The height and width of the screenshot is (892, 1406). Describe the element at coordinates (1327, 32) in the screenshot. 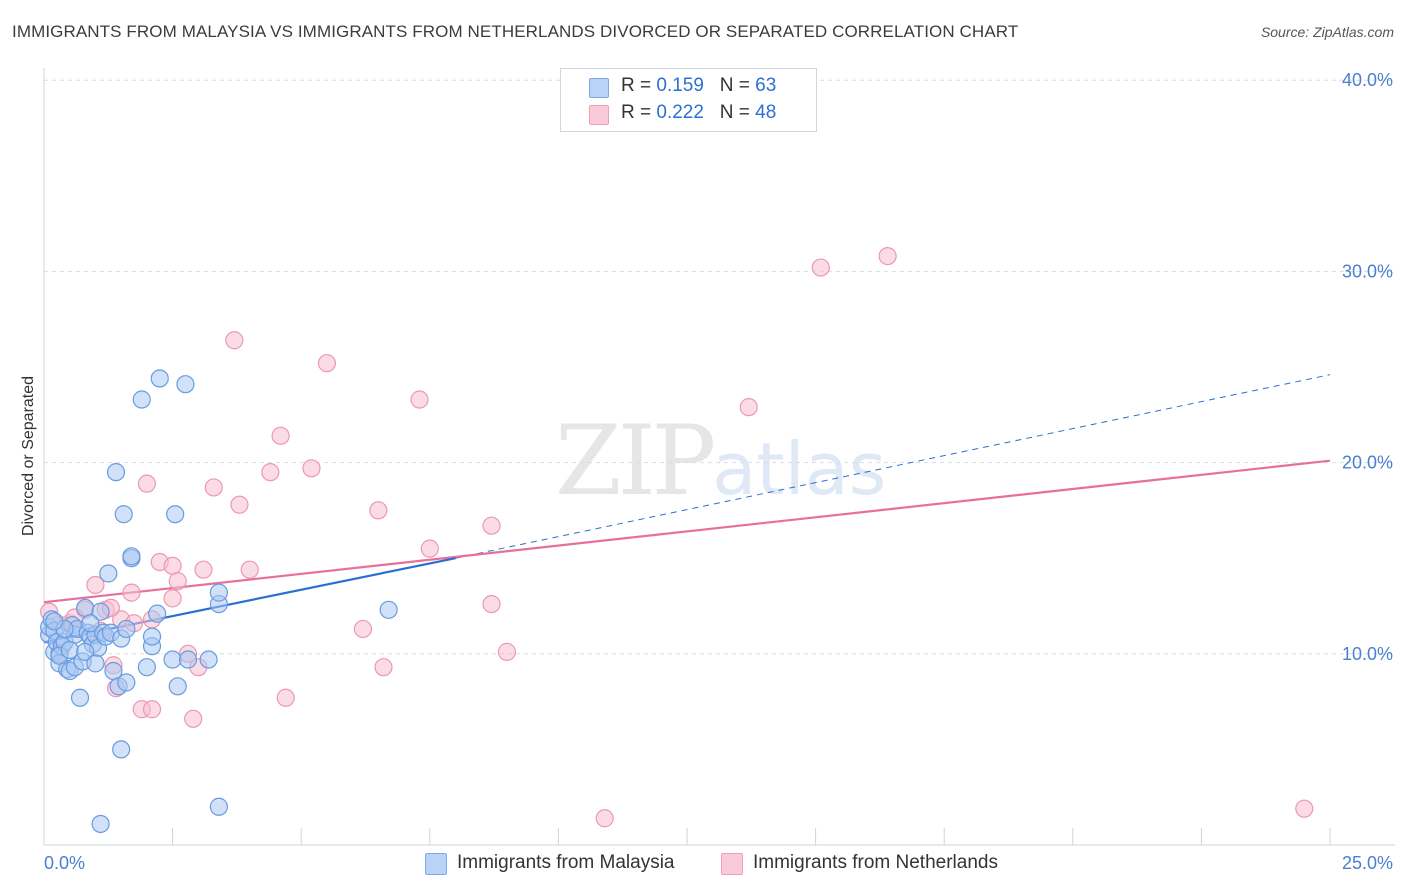

I see `source-credit: Source: ZipAtlas.com` at that location.